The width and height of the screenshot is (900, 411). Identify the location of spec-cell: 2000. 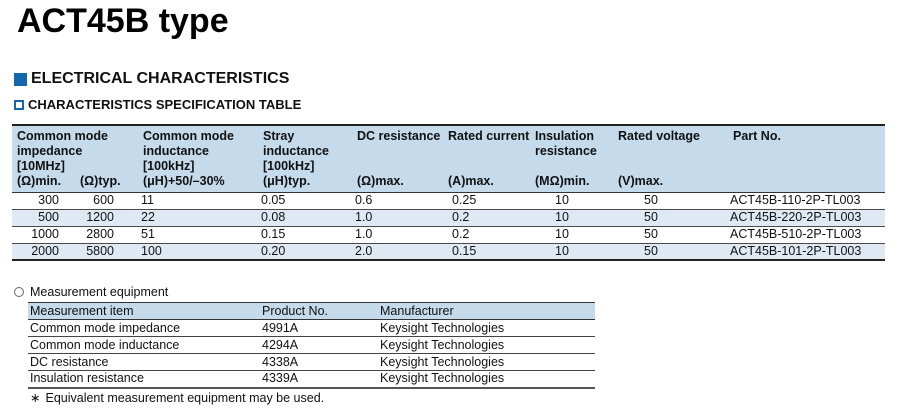
(43, 251).